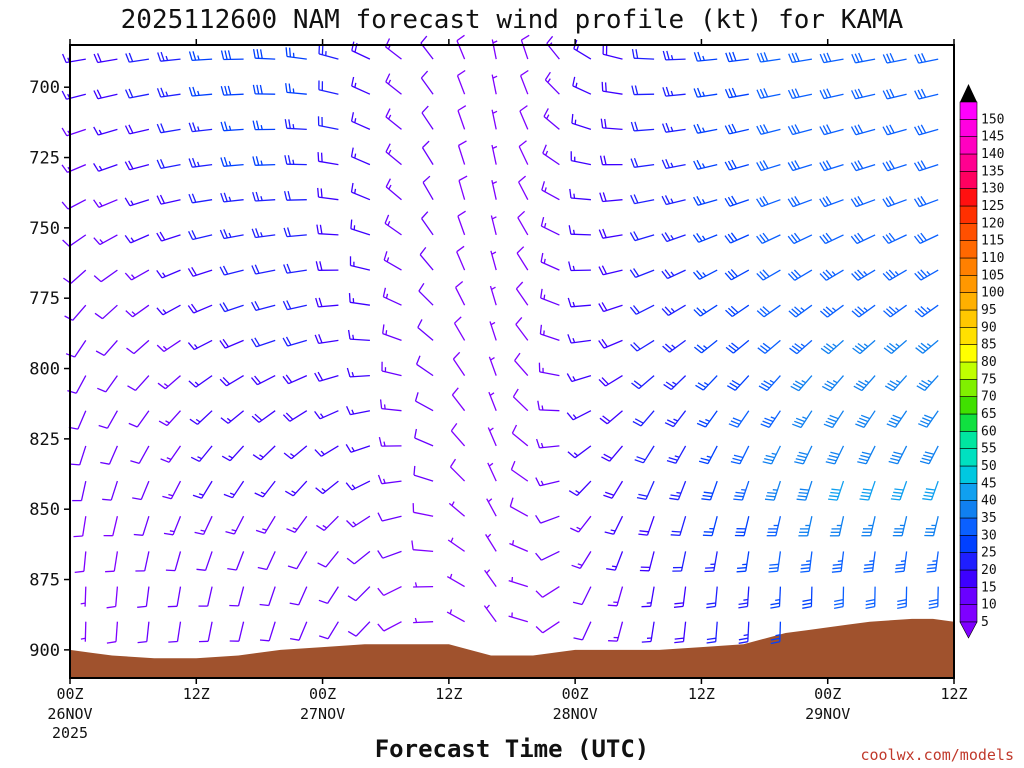 This screenshot has height=768, width=1024. What do you see at coordinates (992, 241) in the screenshot?
I see `colorbar-label: 115` at bounding box center [992, 241].